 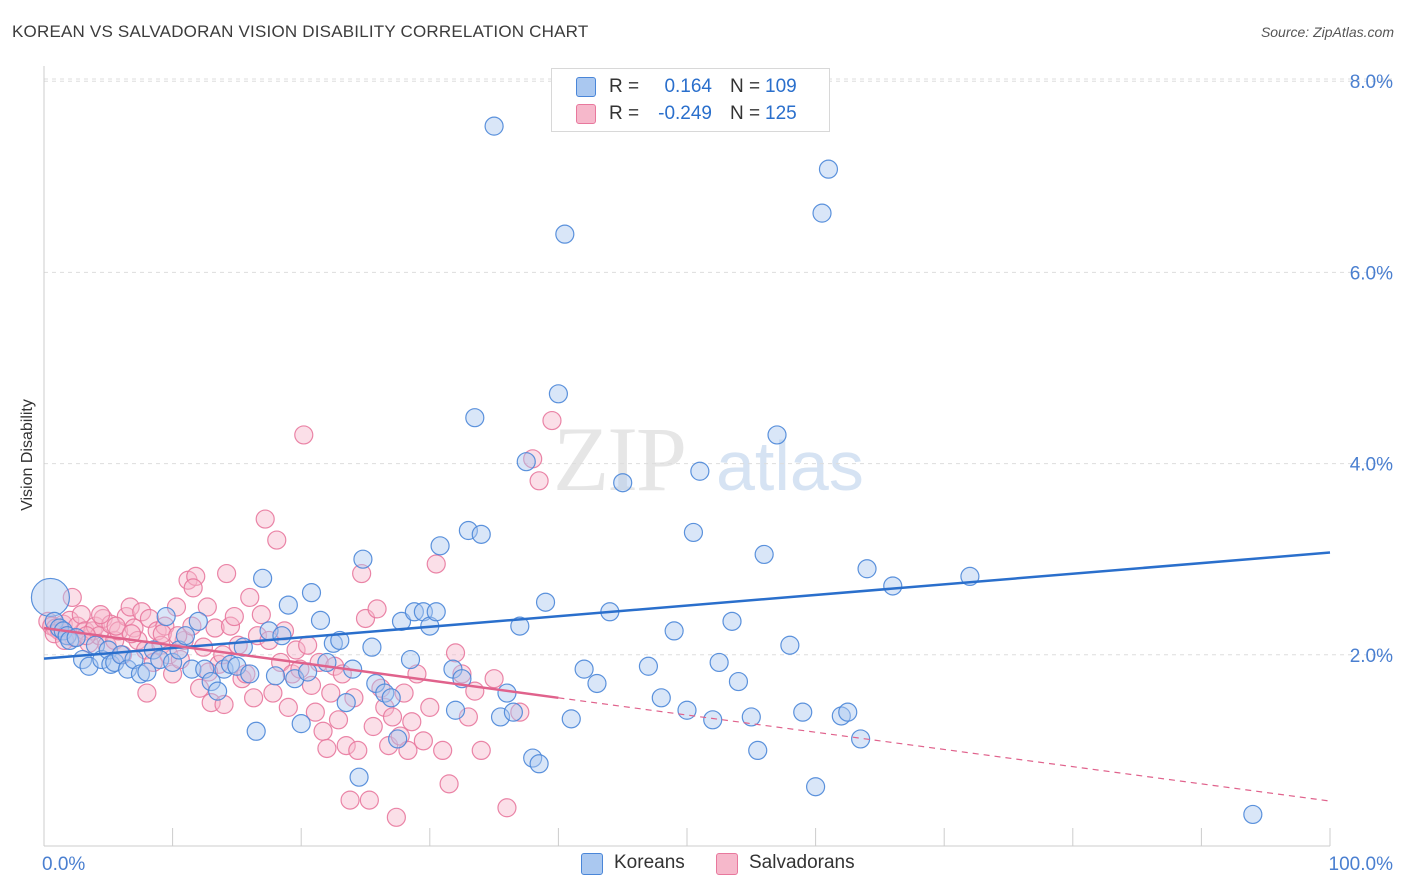 I want to click on watermark-zip: ZIP, so click(x=619, y=459).